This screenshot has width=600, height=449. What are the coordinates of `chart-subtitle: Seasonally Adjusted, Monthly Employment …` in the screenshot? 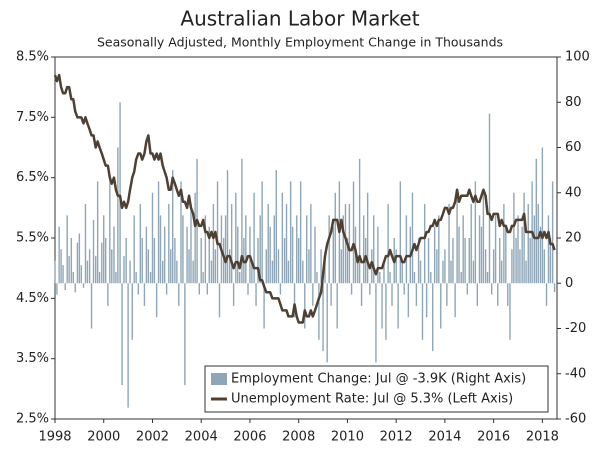 It's located at (300, 42).